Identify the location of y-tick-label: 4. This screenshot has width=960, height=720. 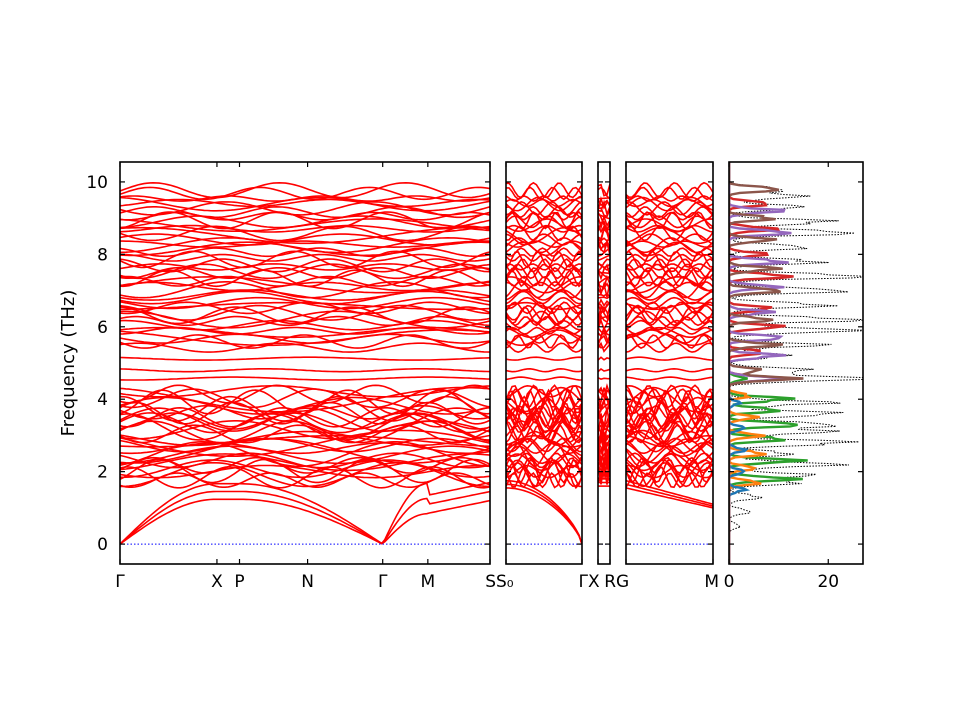
(102, 400).